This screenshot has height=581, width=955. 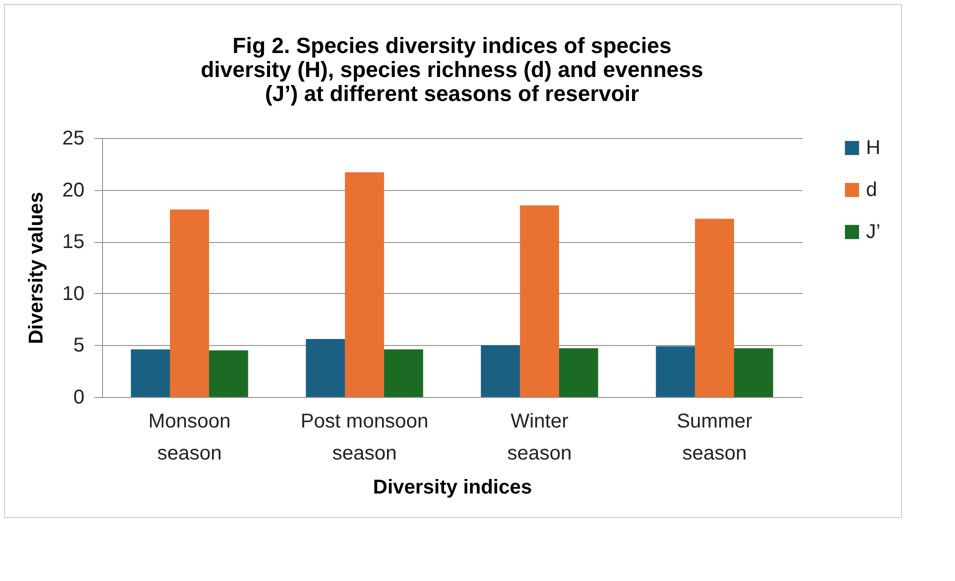 What do you see at coordinates (78, 397) in the screenshot?
I see `y-tick-label: 0` at bounding box center [78, 397].